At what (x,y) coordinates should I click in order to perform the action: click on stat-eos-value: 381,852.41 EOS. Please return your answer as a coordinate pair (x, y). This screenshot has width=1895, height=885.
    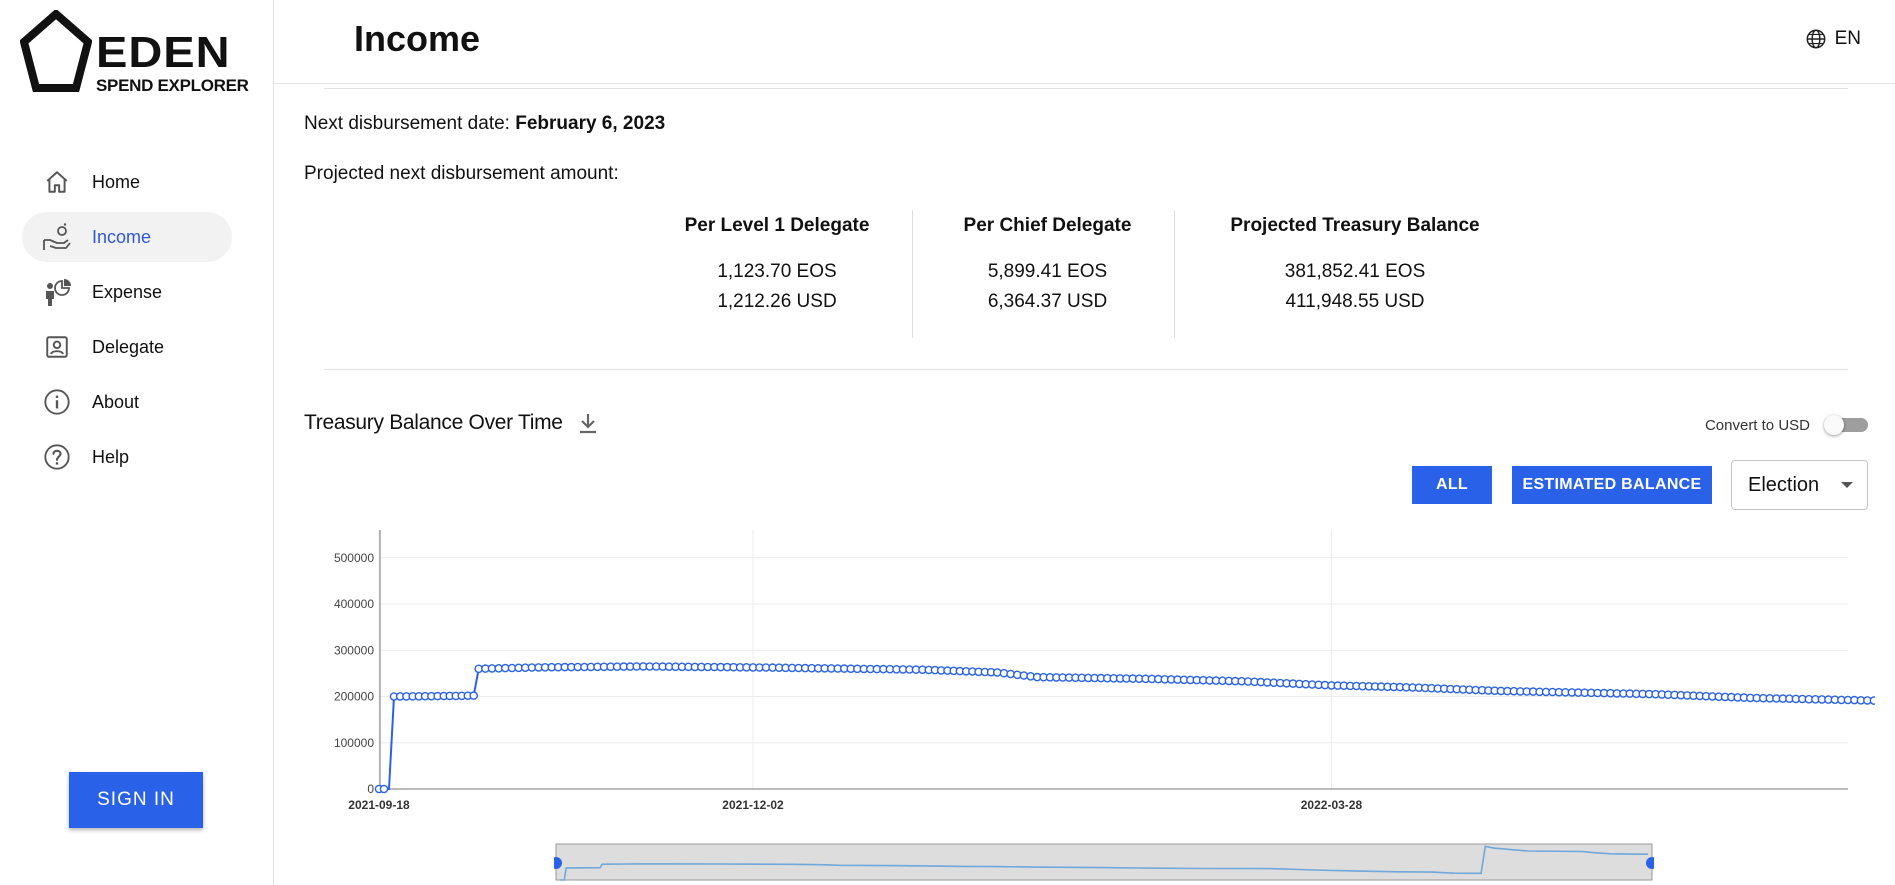
    Looking at the image, I should click on (1355, 271).